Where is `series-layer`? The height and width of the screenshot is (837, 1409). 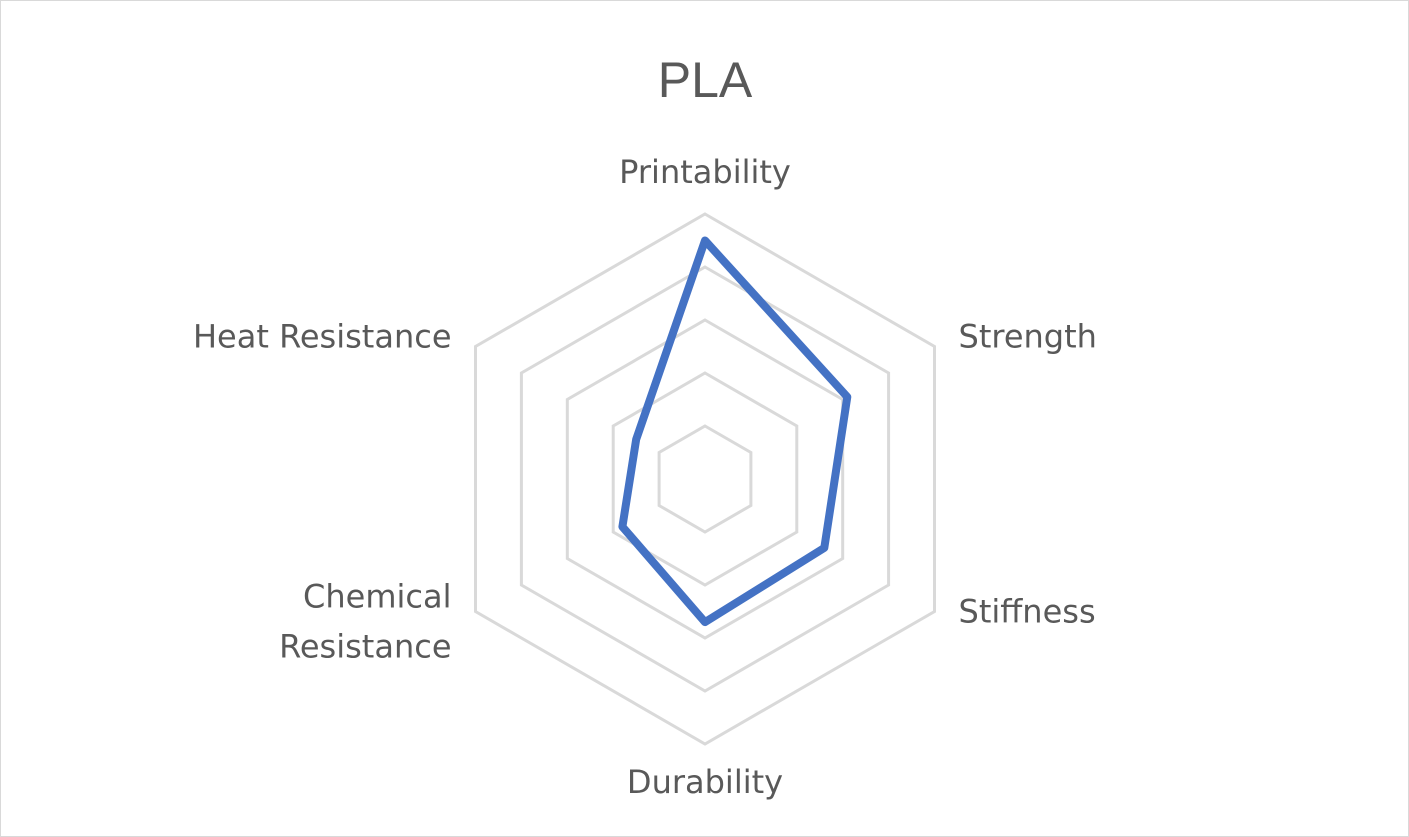 series-layer is located at coordinates (735, 431).